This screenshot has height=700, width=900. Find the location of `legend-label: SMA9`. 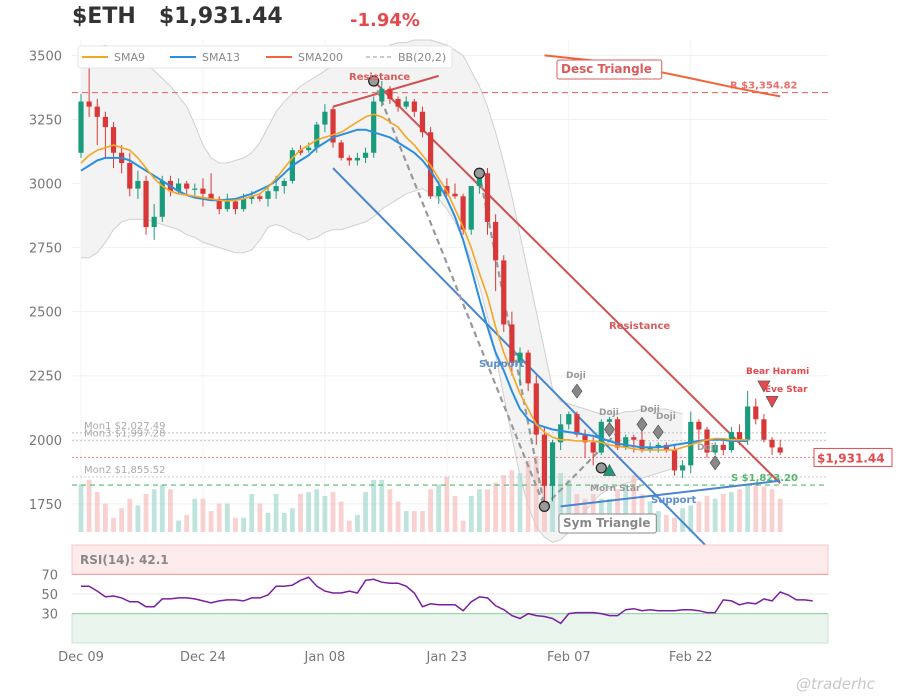

legend-label: SMA9 is located at coordinates (129, 57).